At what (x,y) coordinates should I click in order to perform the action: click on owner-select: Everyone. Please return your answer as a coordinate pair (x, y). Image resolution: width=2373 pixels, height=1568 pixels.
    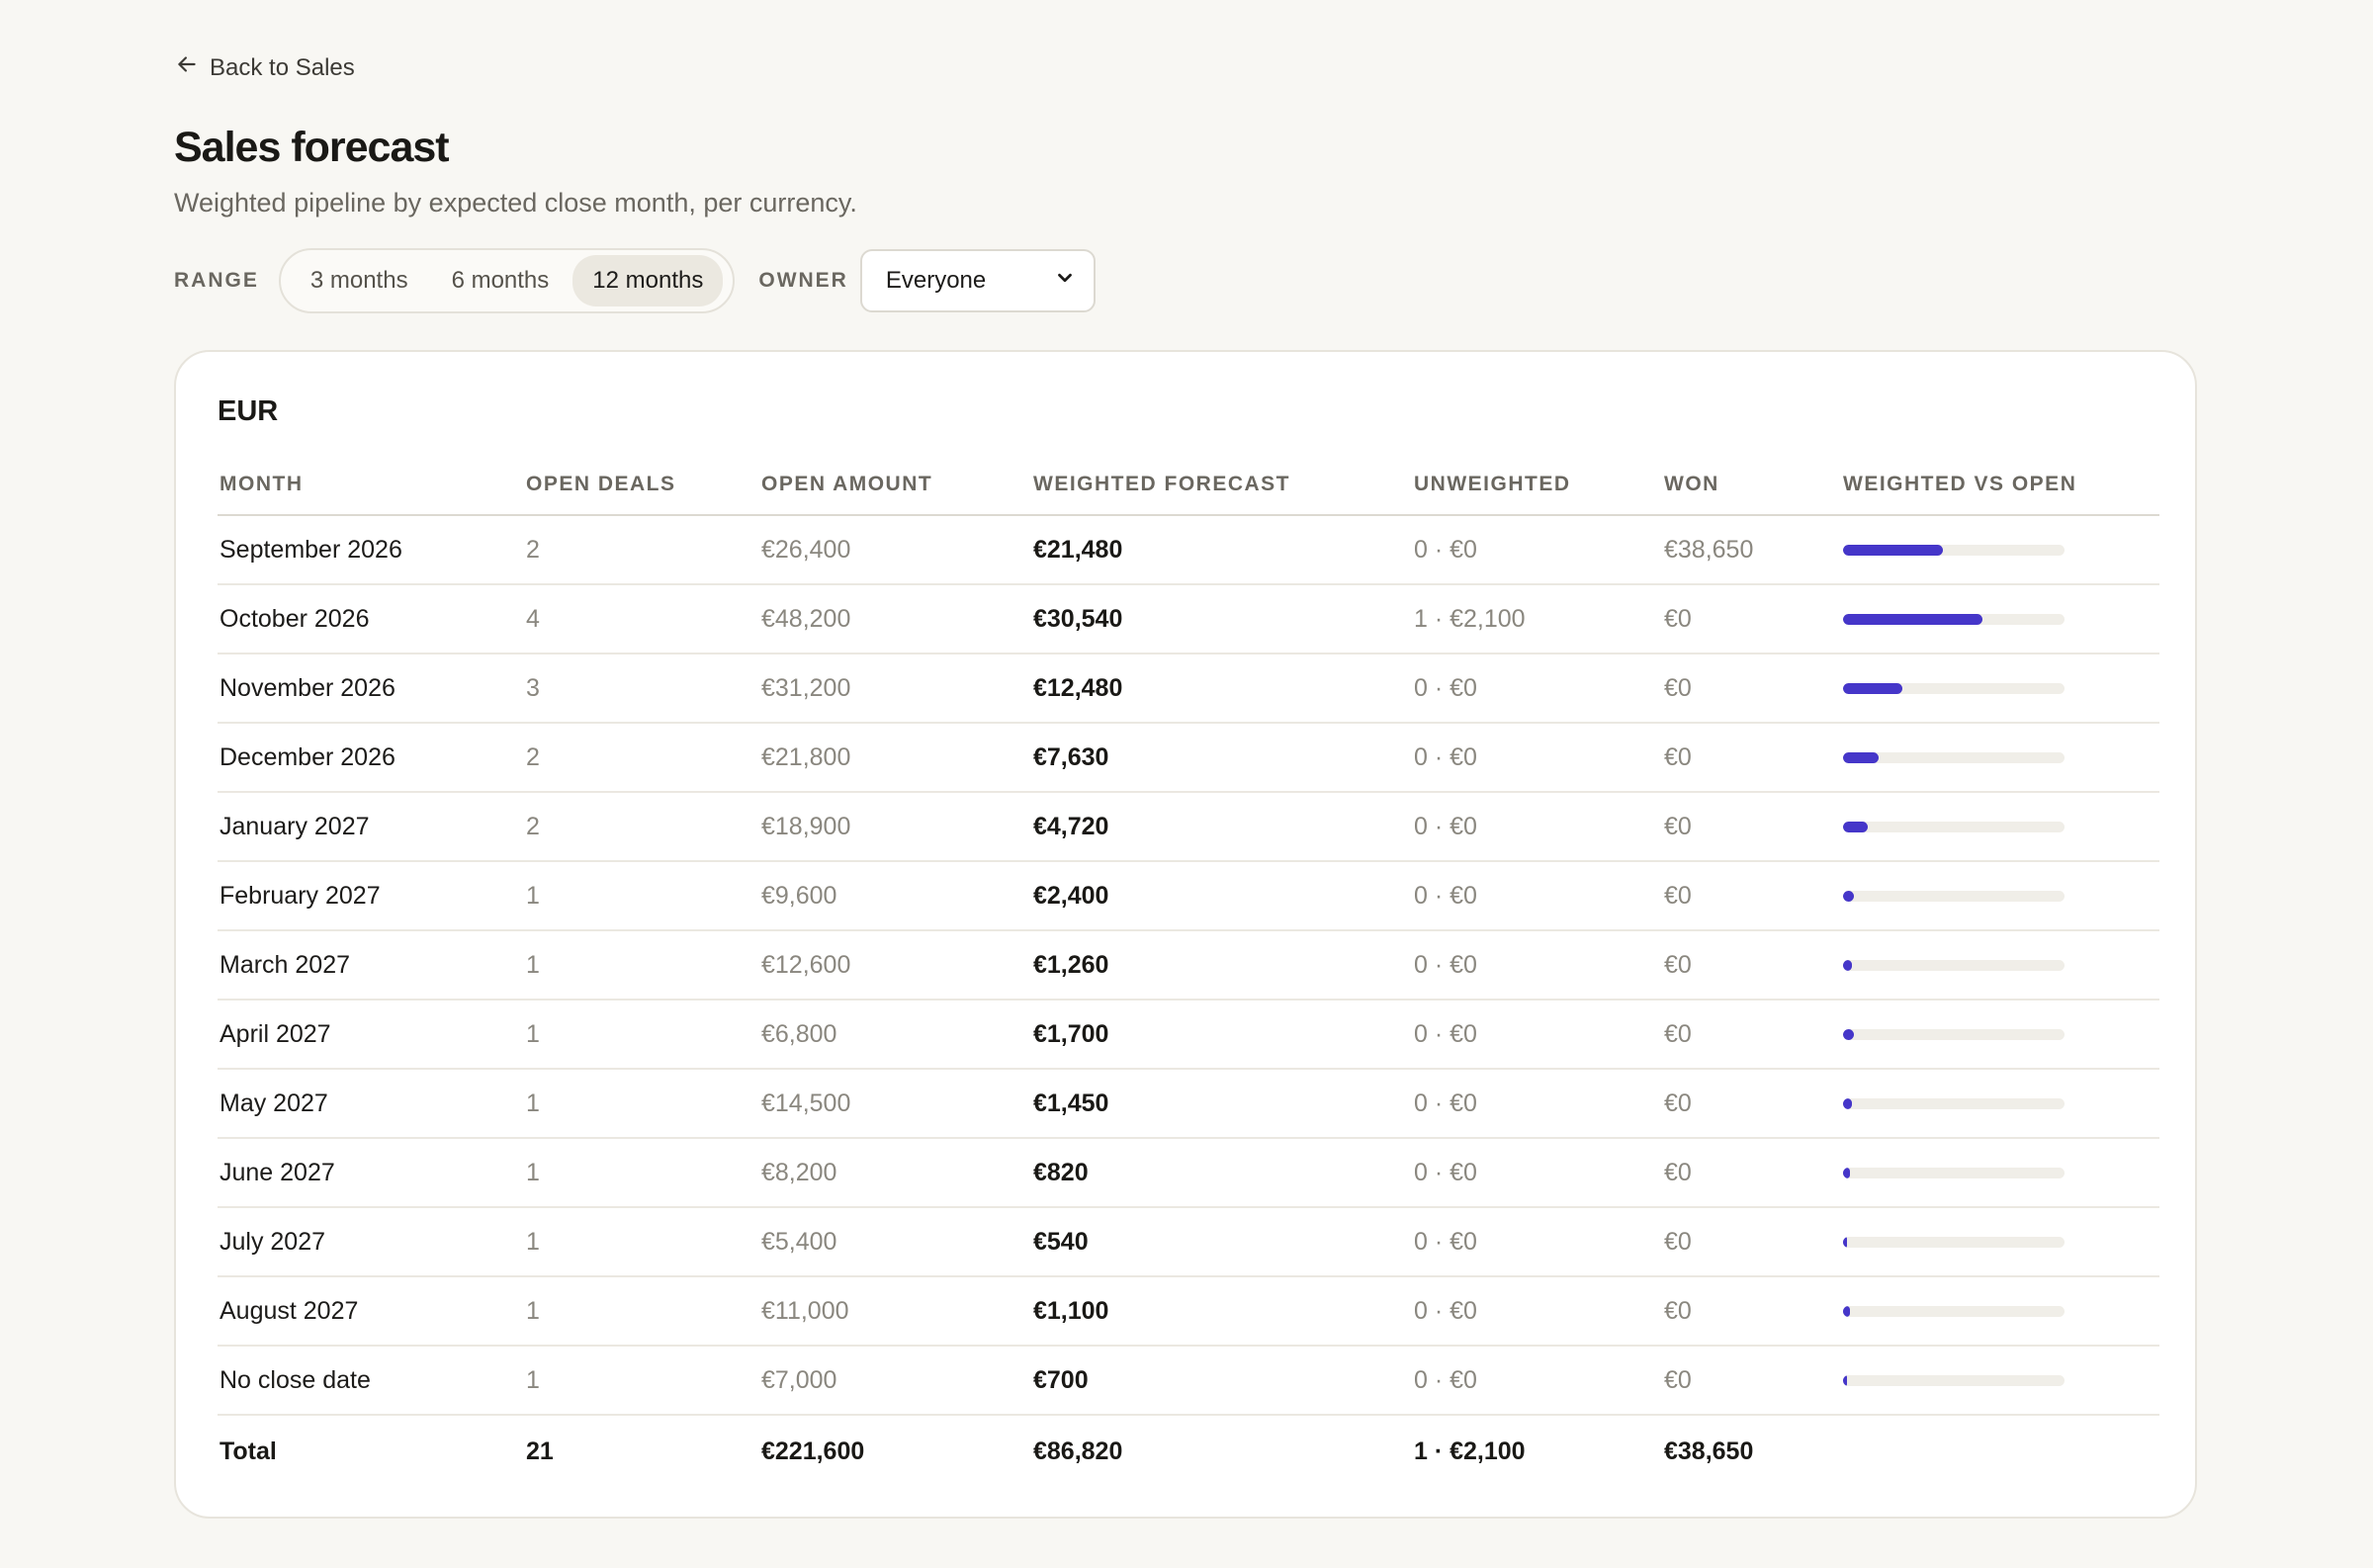
    Looking at the image, I should click on (977, 280).